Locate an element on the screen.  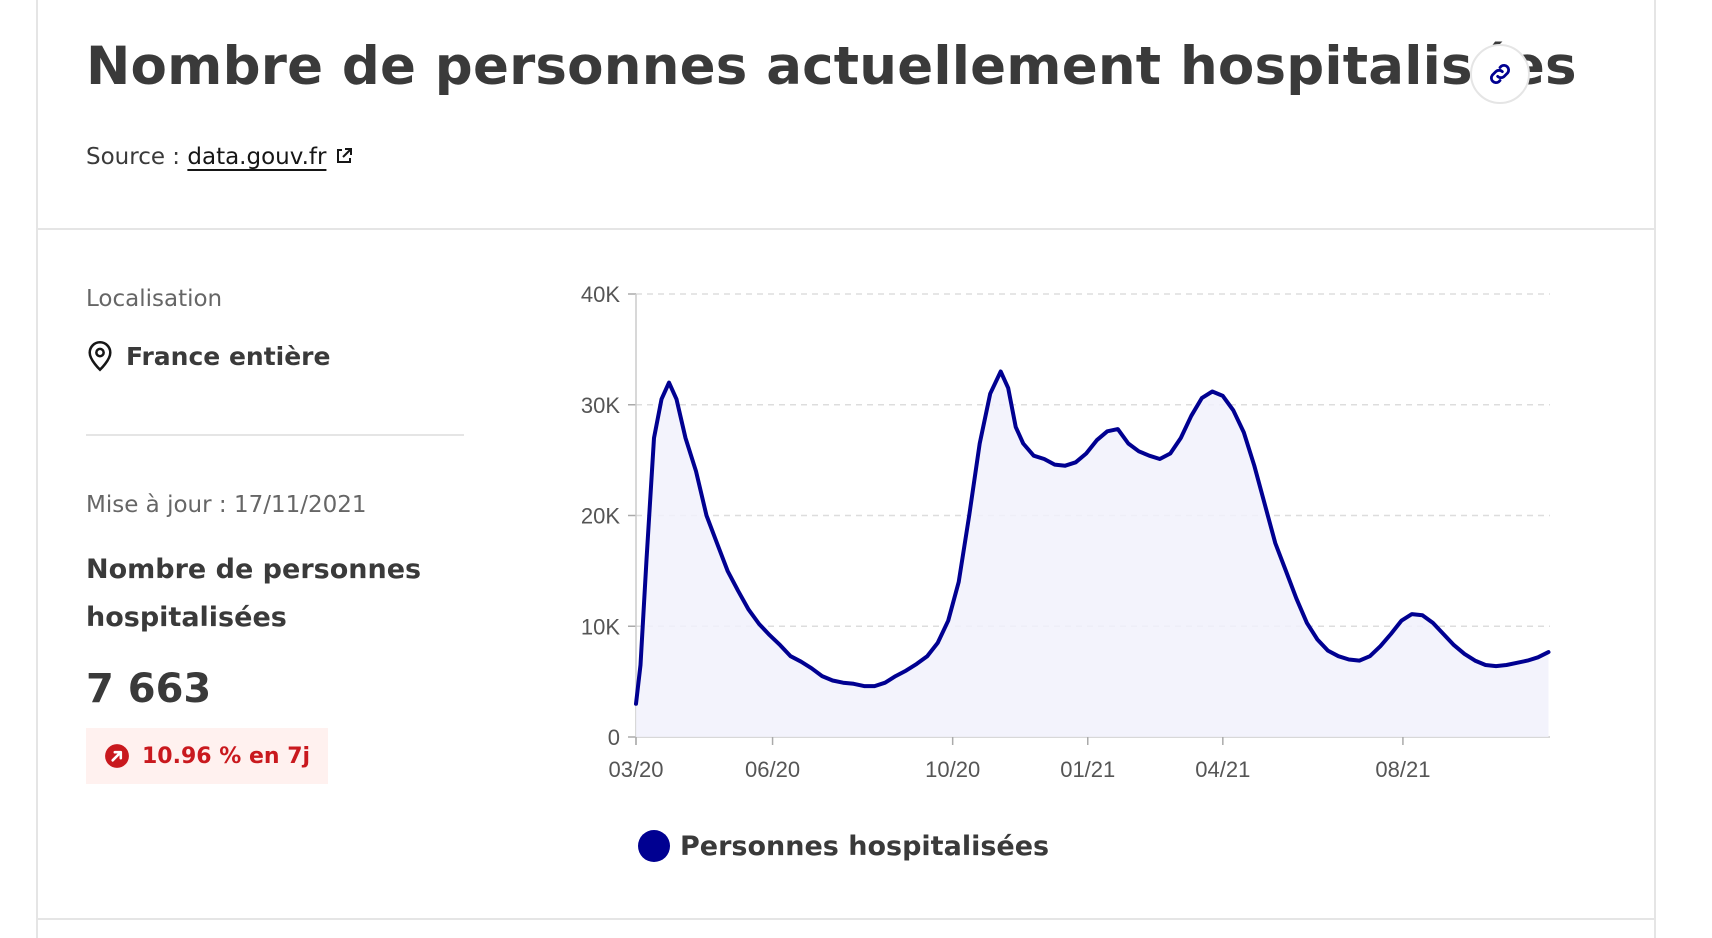
localisation-selector: France entière is located at coordinates (208, 356).